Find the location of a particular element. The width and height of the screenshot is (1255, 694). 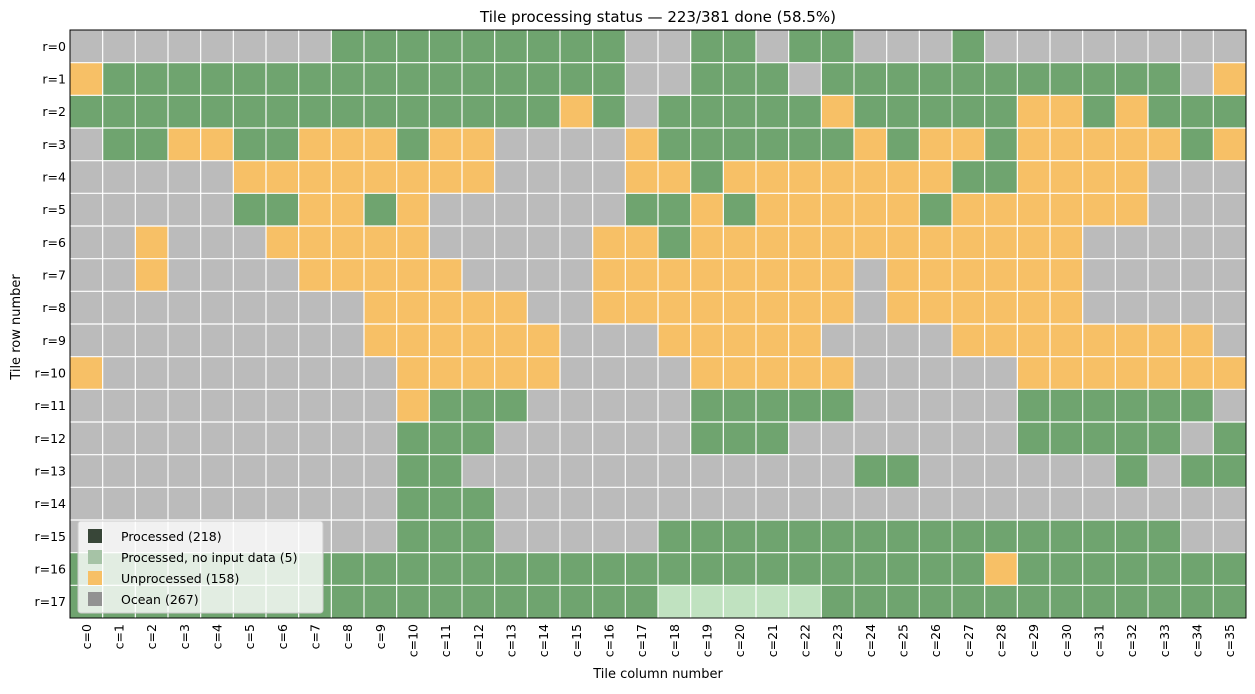

heatmap-cell-r10-c24 is located at coordinates (870, 373).